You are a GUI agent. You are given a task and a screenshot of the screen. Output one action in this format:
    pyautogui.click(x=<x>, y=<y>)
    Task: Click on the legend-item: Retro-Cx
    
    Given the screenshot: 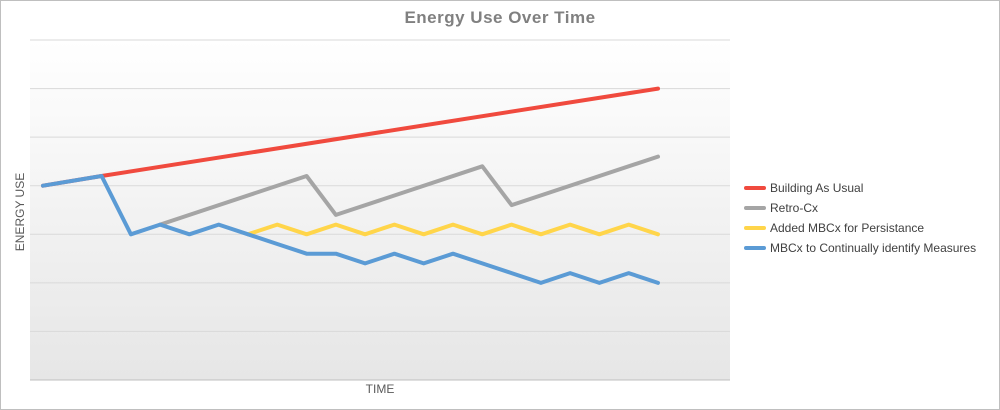 What is the action you would take?
    pyautogui.click(x=860, y=208)
    